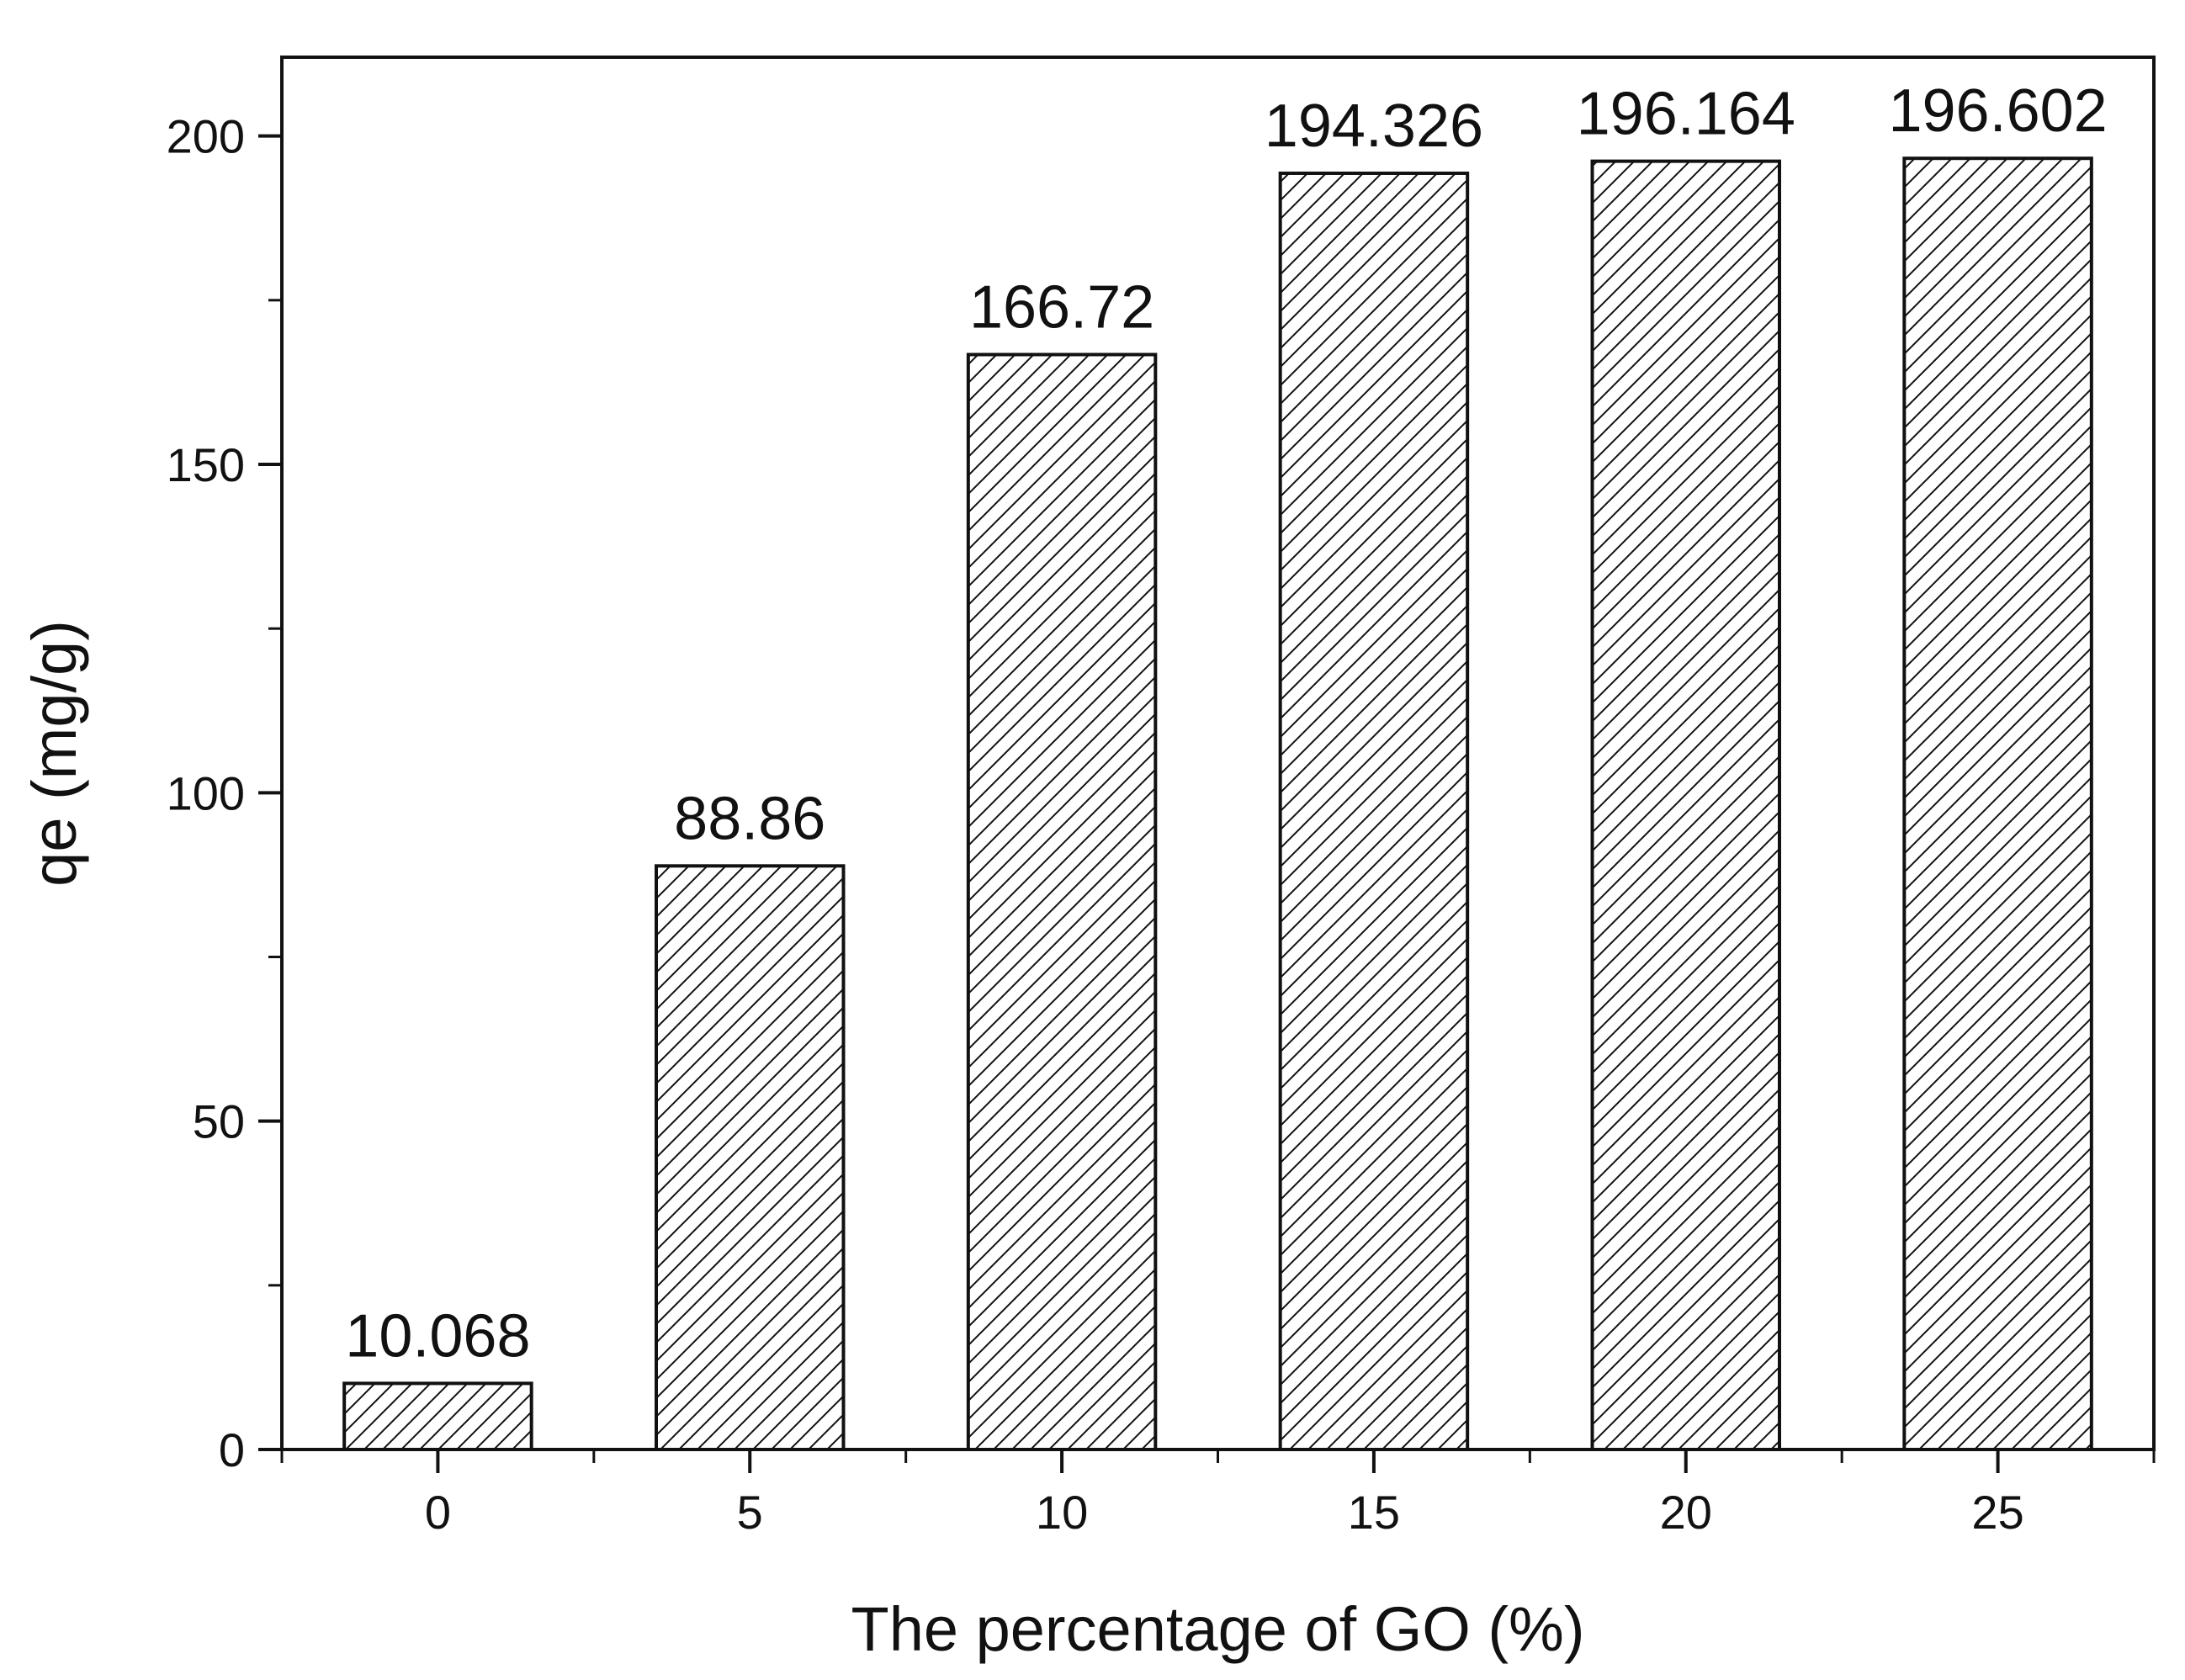  What do you see at coordinates (206, 136) in the screenshot?
I see `y-tick-label-200: 200` at bounding box center [206, 136].